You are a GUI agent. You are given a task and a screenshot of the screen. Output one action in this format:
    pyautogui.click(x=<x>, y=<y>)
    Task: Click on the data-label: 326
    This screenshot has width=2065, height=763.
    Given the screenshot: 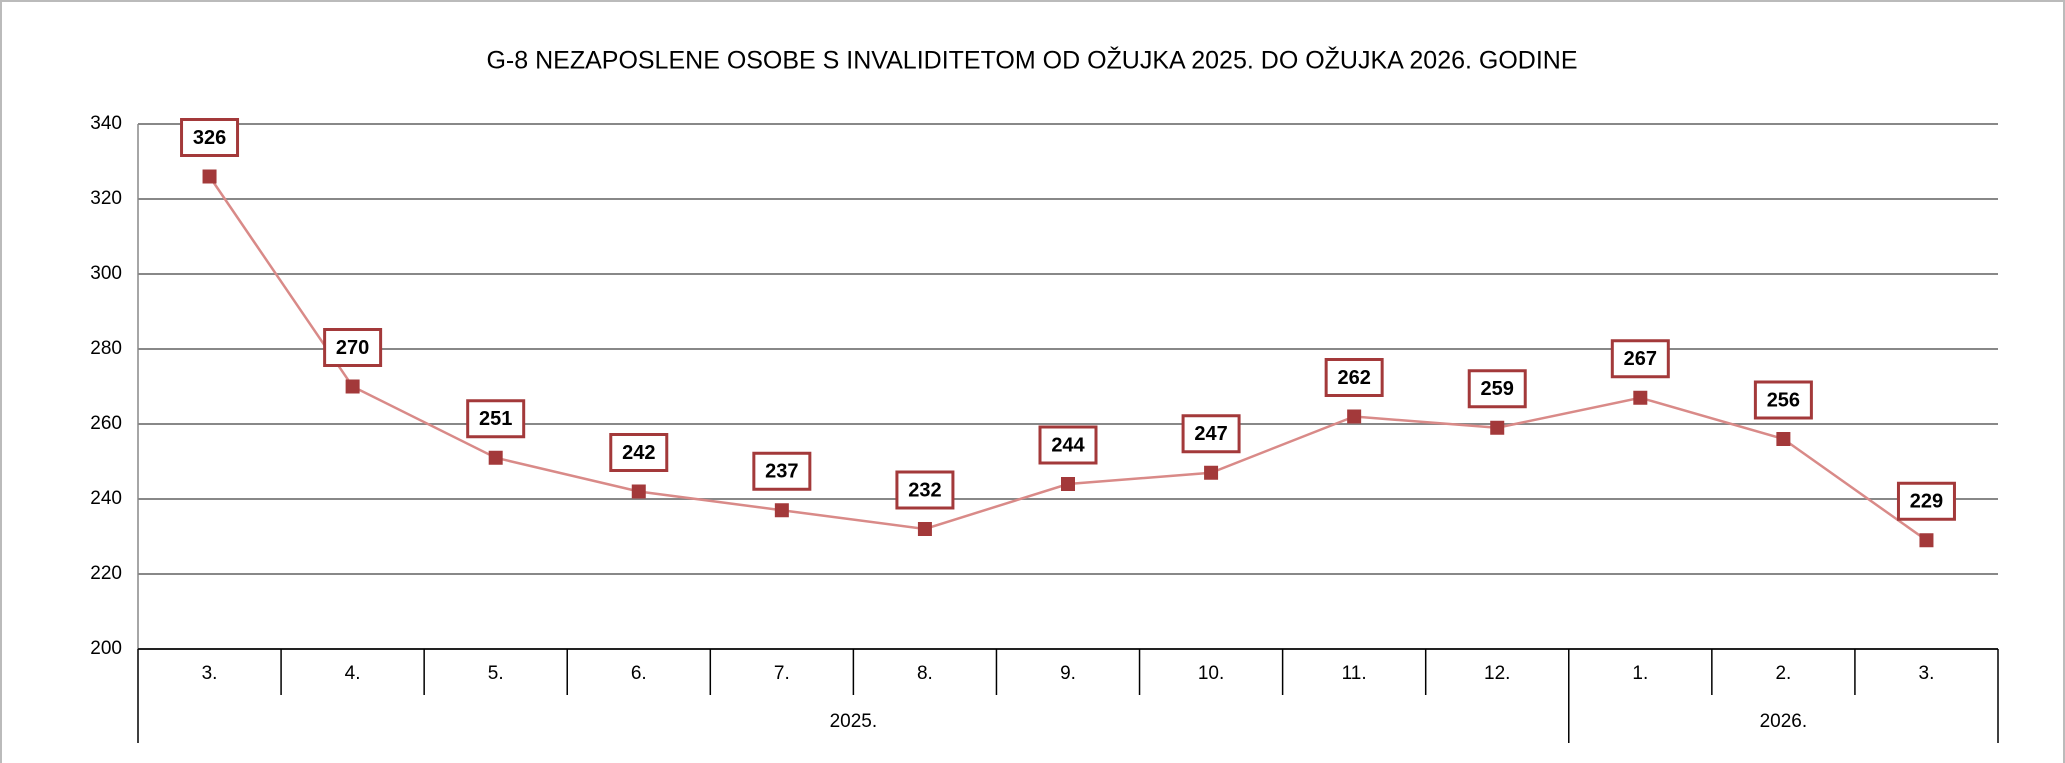 What is the action you would take?
    pyautogui.click(x=209, y=138)
    